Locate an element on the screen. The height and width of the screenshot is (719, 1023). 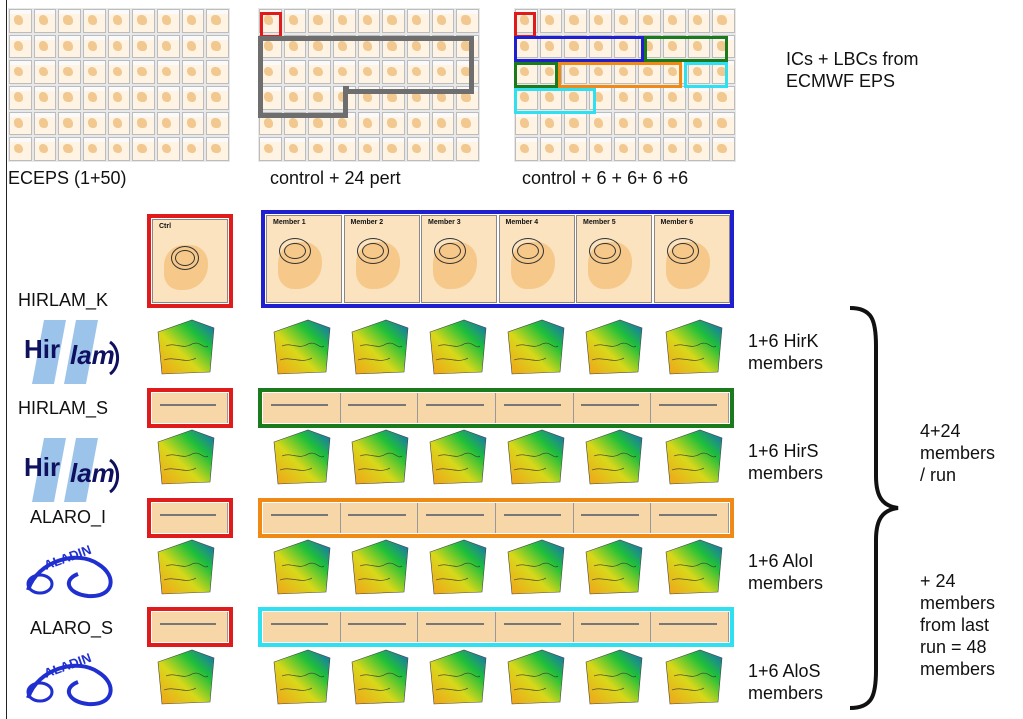
control-pert-caption: control + 24 pert is located at coordinates (335, 178).